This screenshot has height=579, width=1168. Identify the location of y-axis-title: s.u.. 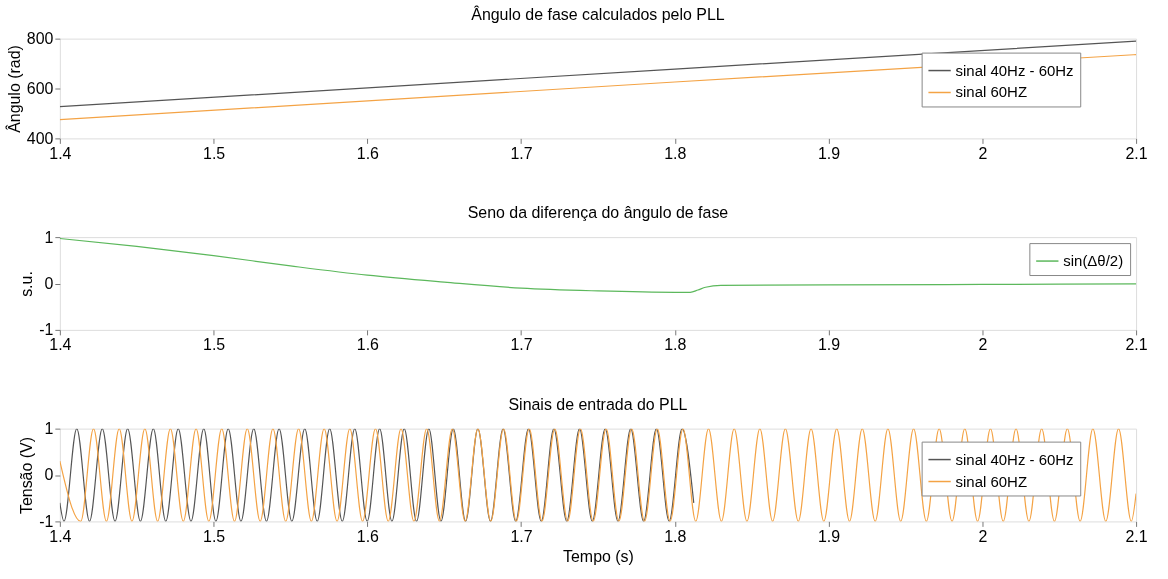
(27, 284).